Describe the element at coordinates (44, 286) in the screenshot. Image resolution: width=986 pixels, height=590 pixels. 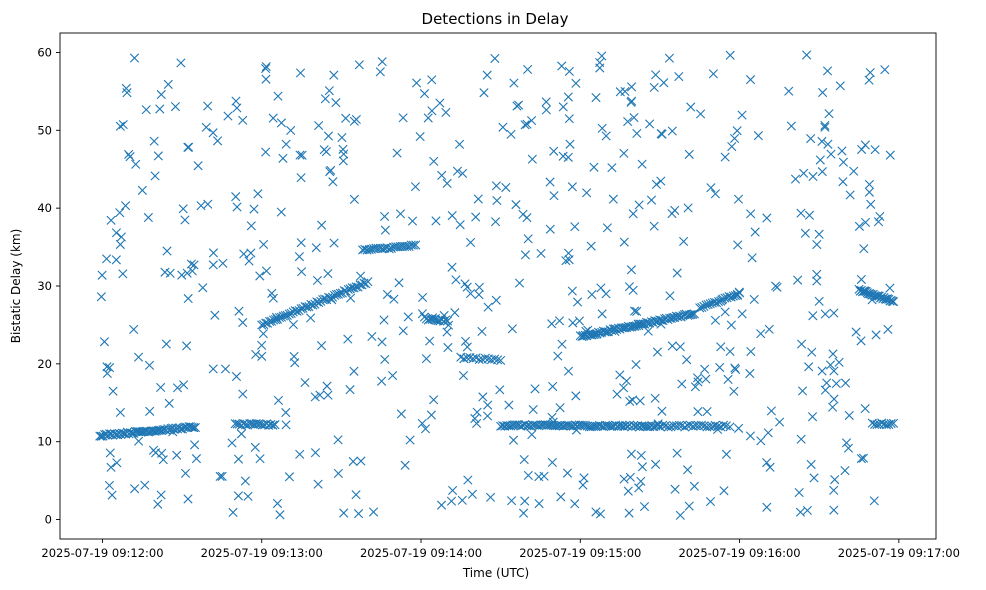
I see `y-tick-label: 30` at that location.